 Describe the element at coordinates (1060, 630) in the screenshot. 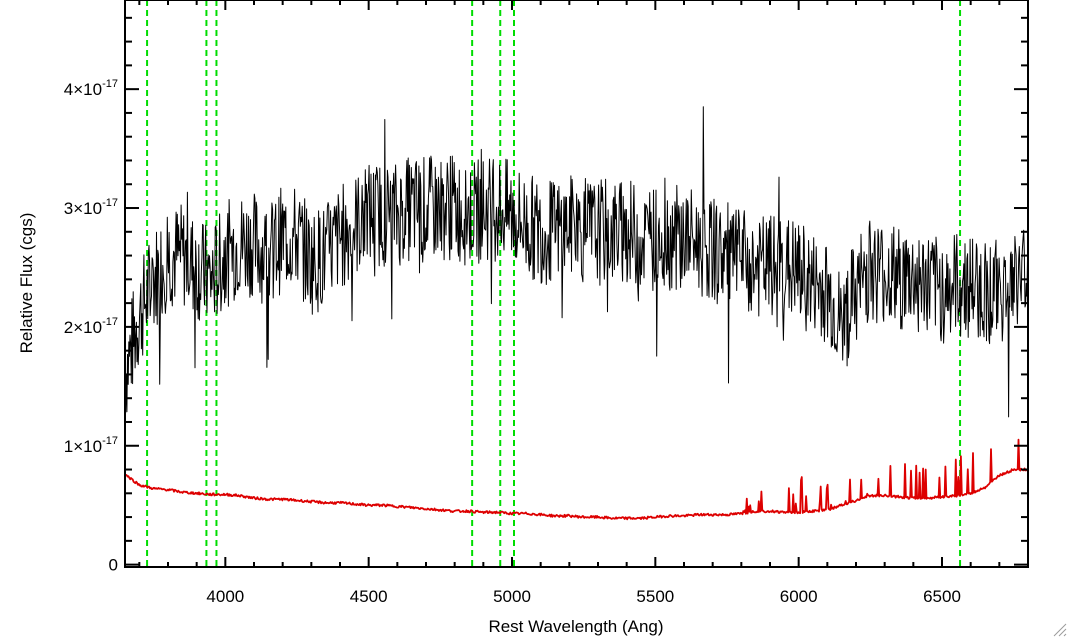

I see `resize-grip-icon` at that location.